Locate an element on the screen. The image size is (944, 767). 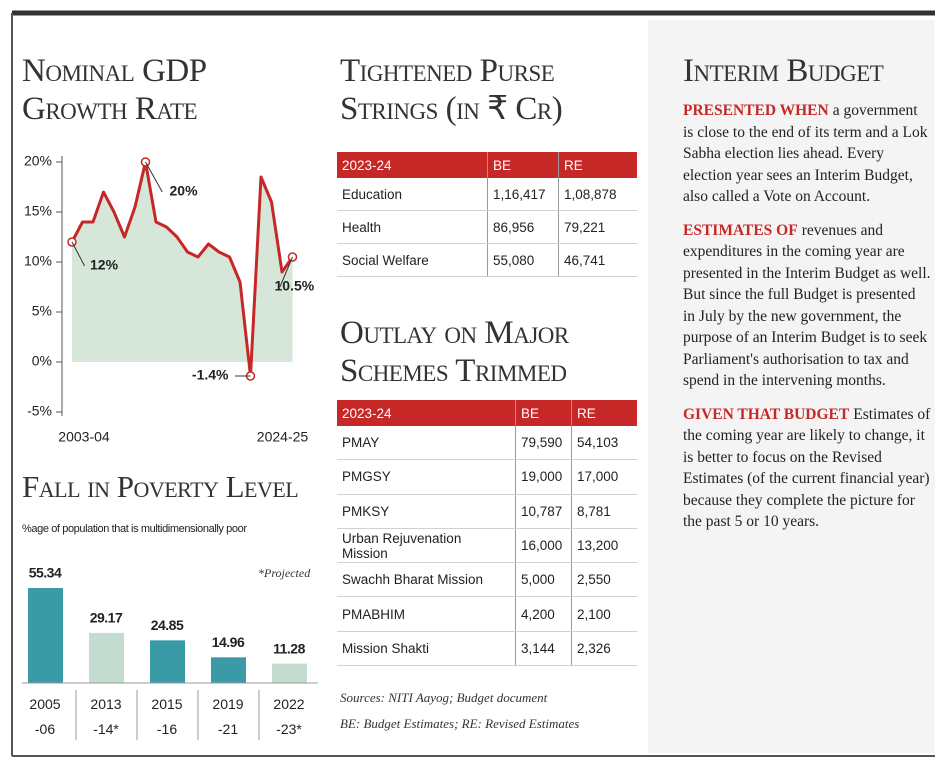
cell: PMAY is located at coordinates (426, 443).